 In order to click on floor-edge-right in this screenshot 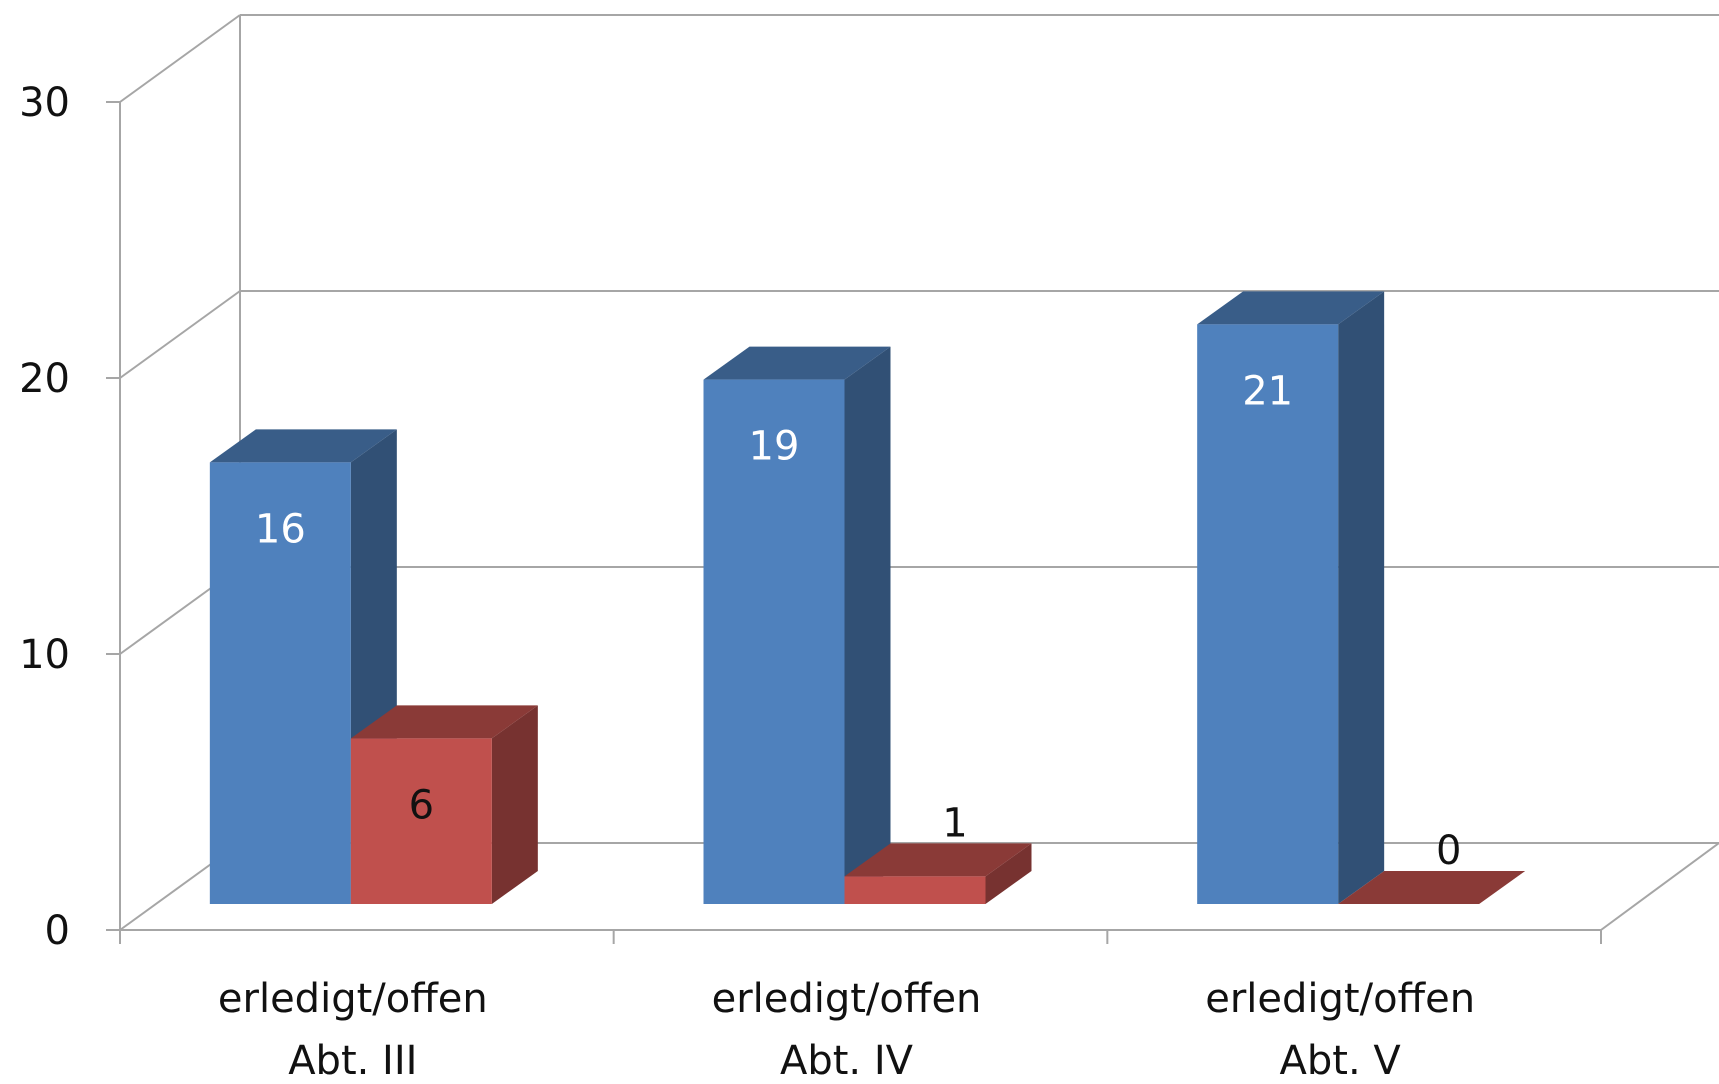, I will do `click(1659, 886)`.